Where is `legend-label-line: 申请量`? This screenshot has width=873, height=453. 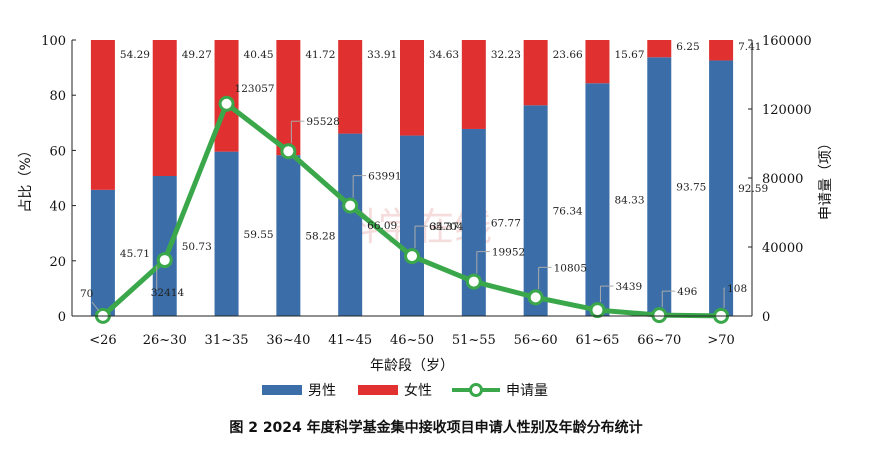
legend-label-line: 申请量 is located at coordinates (527, 391).